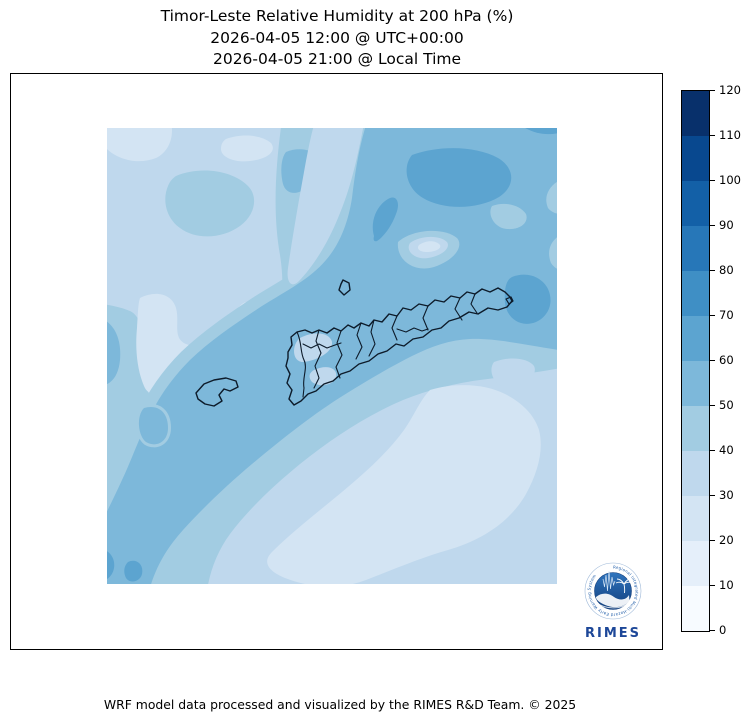 Image resolution: width=752 pixels, height=727 pixels. I want to click on colorbar-tick-label: 90, so click(726, 225).